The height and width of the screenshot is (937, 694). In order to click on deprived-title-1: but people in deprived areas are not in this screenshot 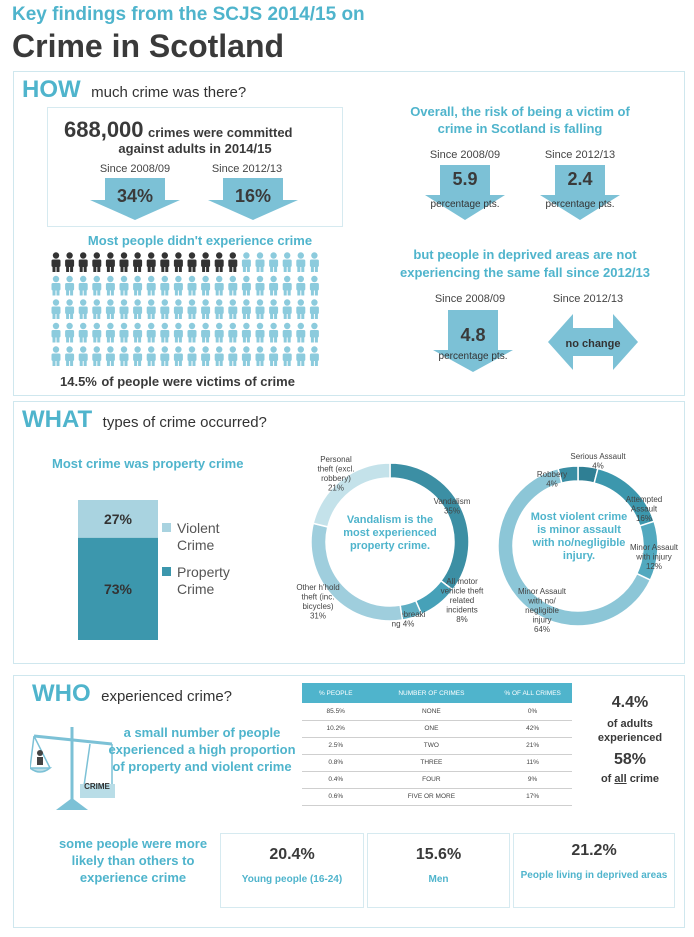, I will do `click(525, 254)`.